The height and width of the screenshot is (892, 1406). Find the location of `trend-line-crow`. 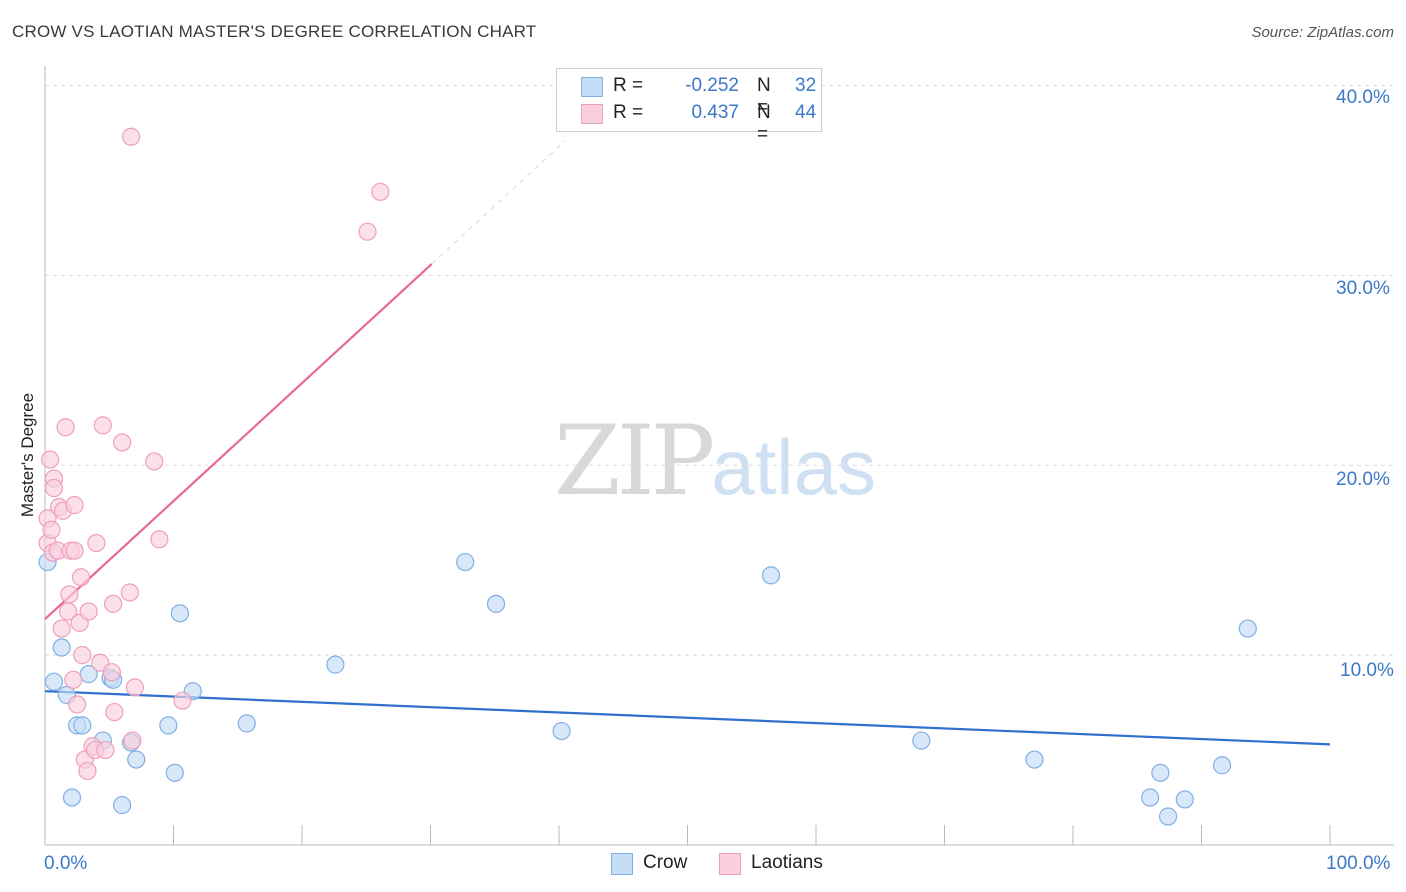

trend-line-crow is located at coordinates (687, 718).